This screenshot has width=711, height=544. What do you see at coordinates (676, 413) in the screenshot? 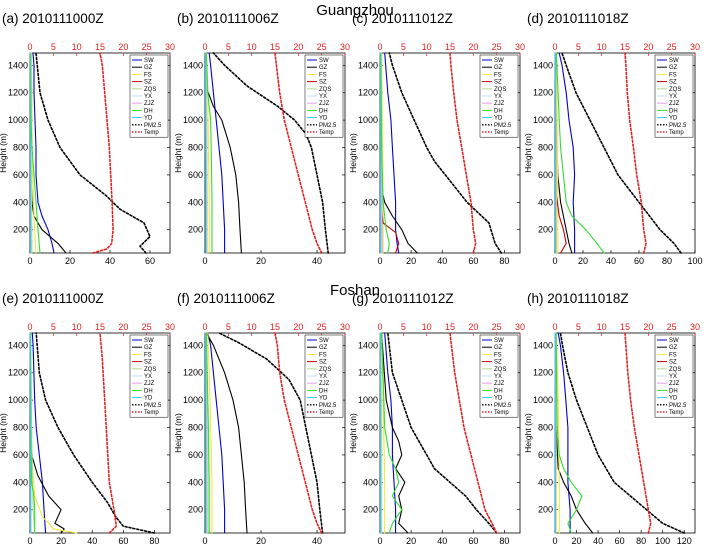
I see `legend-label: Temp` at bounding box center [676, 413].